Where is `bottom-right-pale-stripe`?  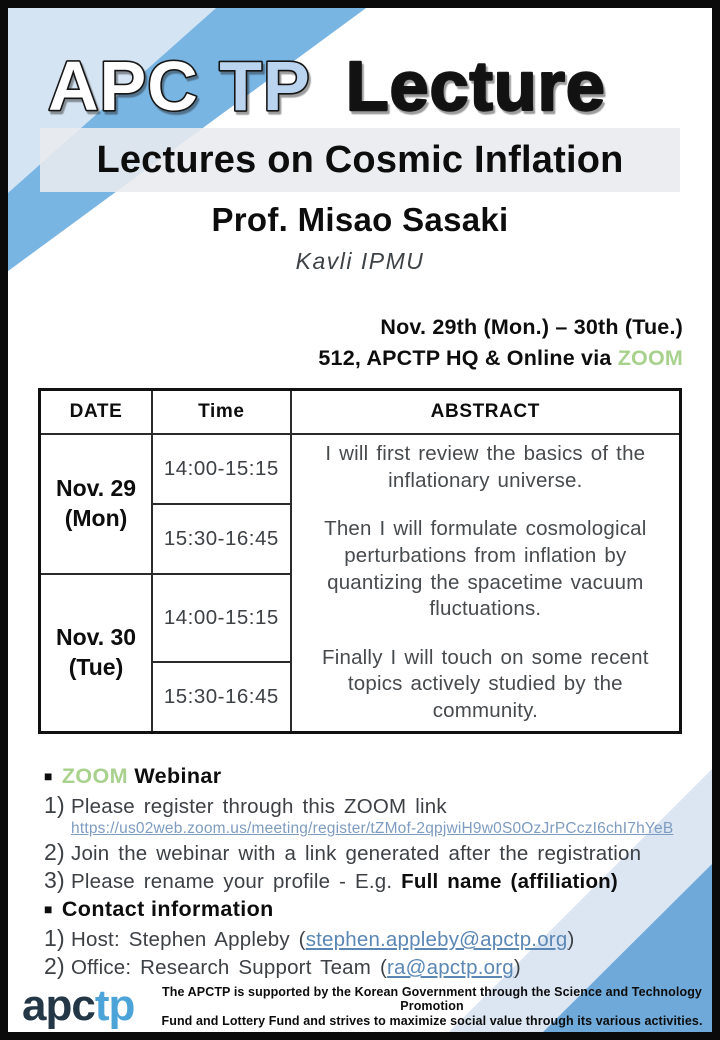 bottom-right-pale-stripe is located at coordinates (580, 900).